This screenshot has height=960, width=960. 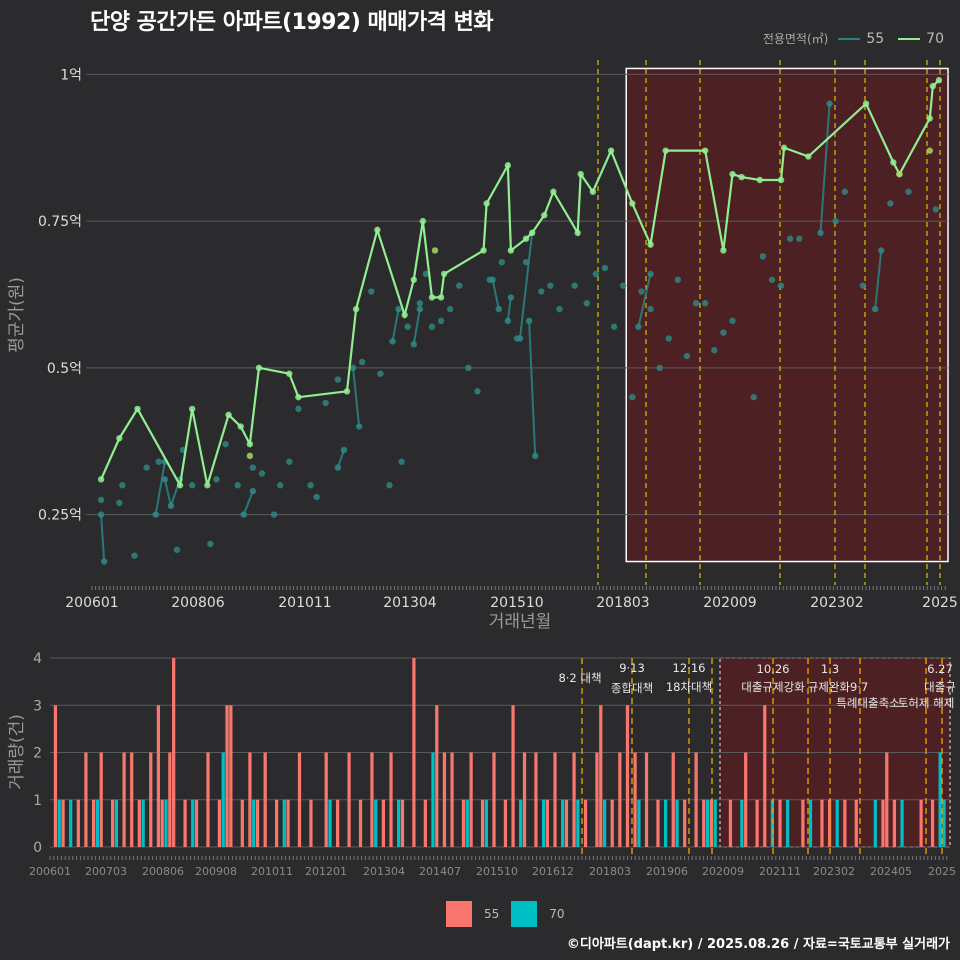 I want to click on x-tick-label: 201803, so click(x=622, y=603).